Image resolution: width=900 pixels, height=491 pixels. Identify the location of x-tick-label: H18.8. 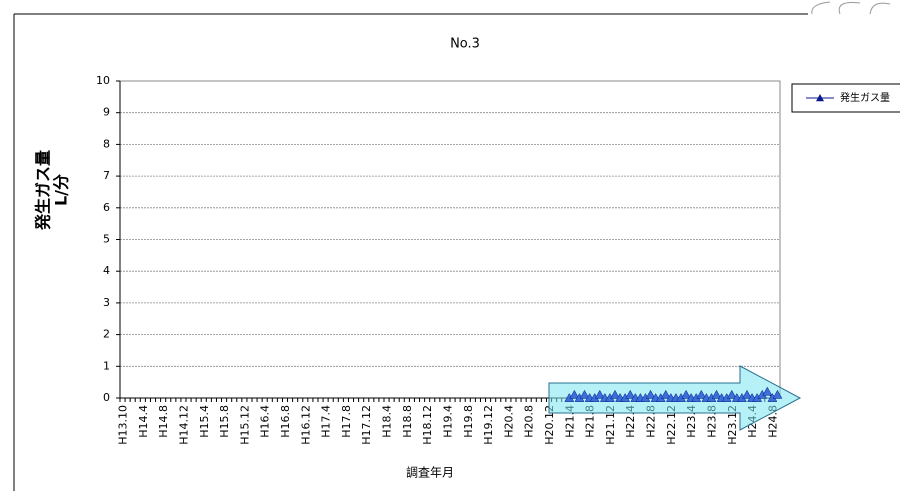
(407, 421).